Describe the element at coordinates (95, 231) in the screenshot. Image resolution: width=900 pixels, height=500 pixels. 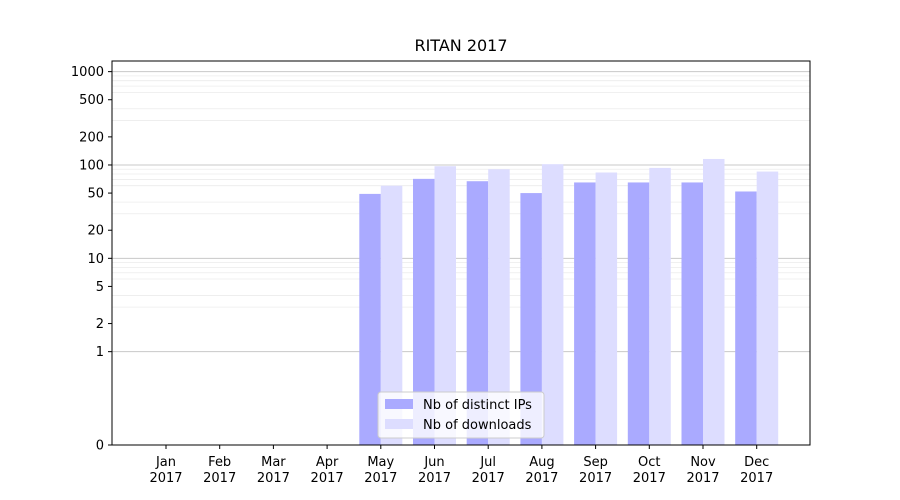
I see `y-tick-label: 20` at that location.